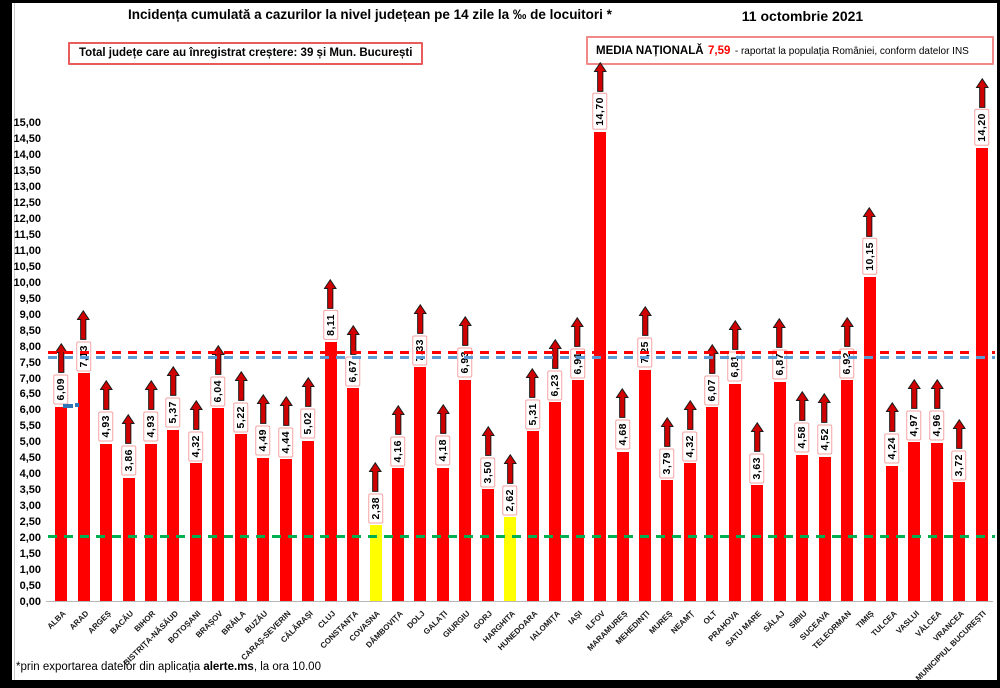 This screenshot has width=1000, height=688. I want to click on bar-annotation: 14,20, so click(982, 111).